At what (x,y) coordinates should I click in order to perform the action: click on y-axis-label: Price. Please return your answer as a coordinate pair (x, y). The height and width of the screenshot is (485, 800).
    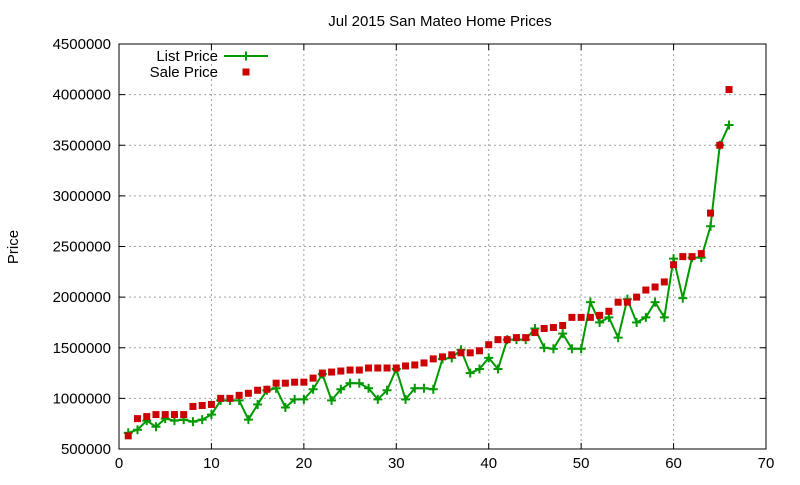
    Looking at the image, I should click on (13, 247).